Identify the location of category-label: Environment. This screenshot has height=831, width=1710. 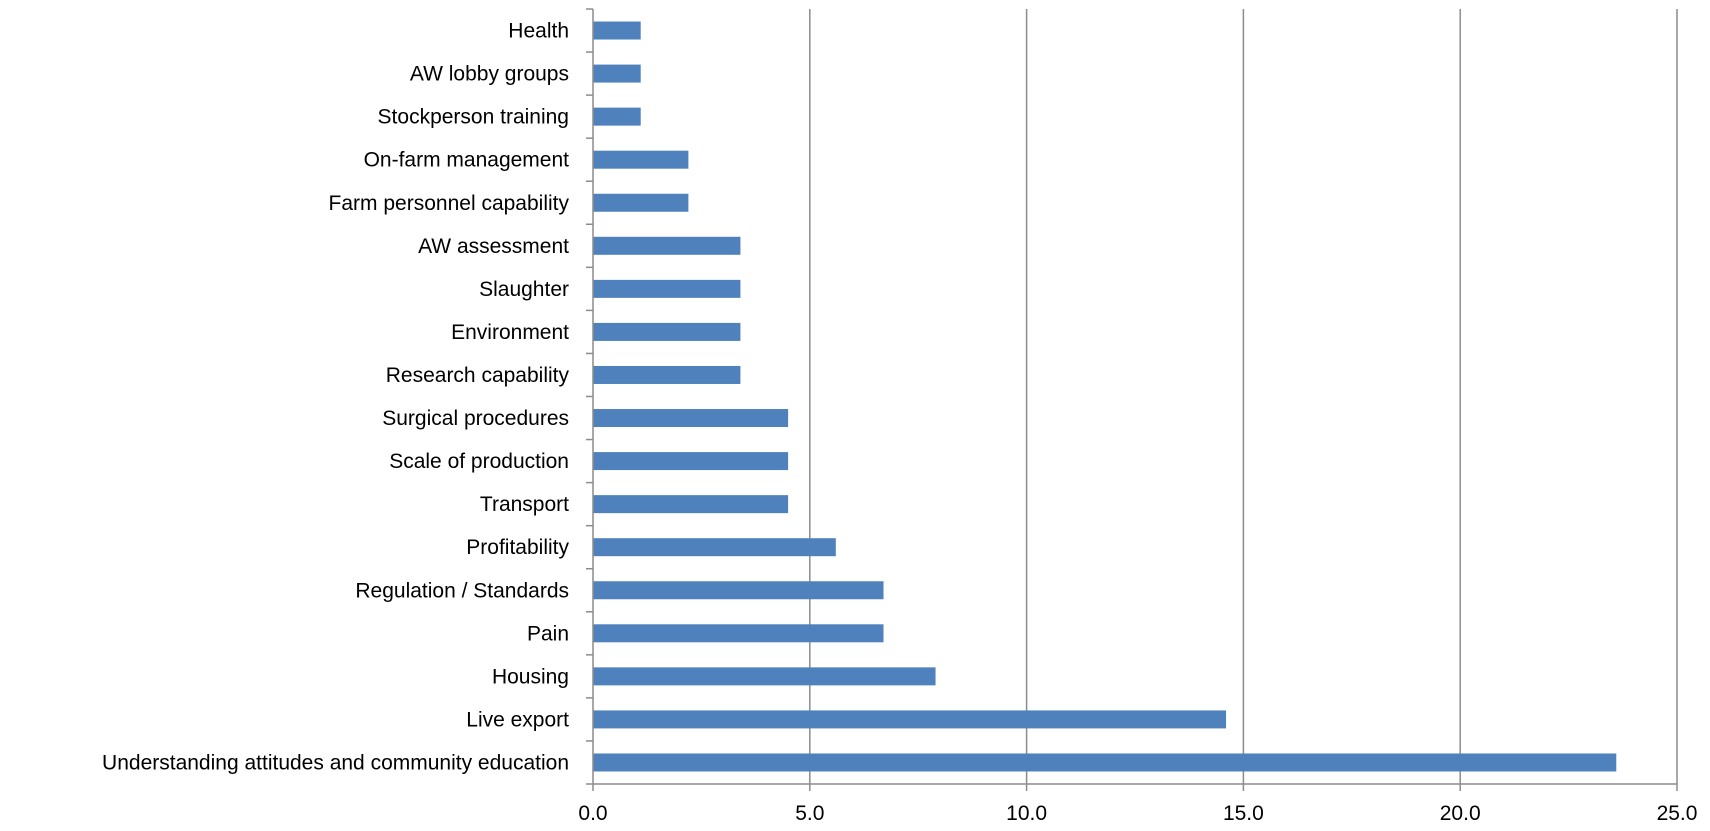
(510, 332).